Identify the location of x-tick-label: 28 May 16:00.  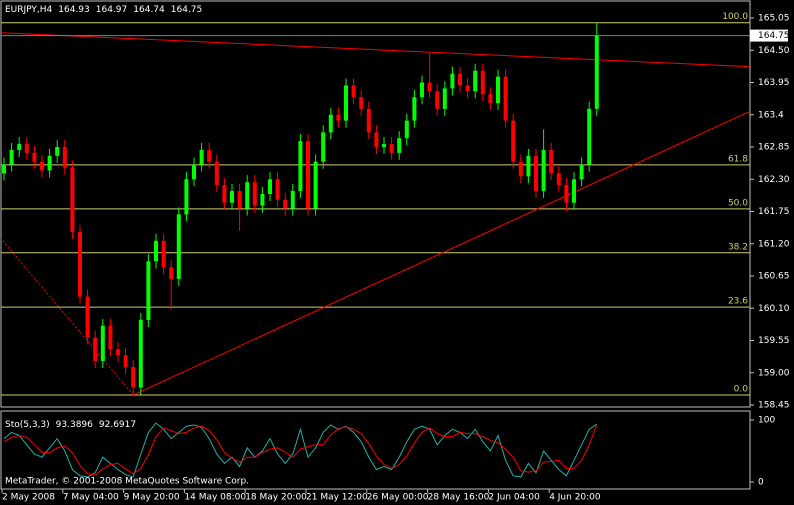
(459, 498).